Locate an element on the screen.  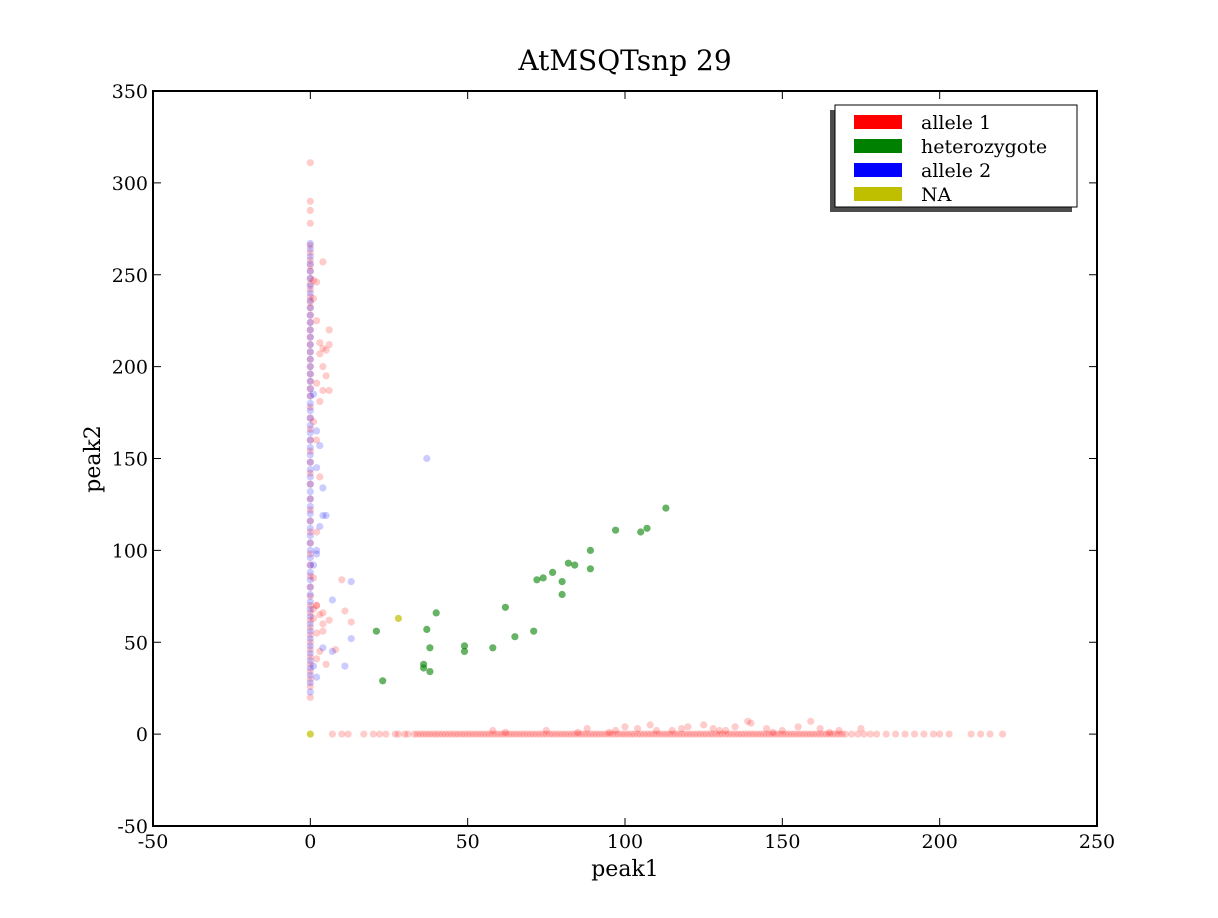
legend-label: allele 2 is located at coordinates (956, 171).